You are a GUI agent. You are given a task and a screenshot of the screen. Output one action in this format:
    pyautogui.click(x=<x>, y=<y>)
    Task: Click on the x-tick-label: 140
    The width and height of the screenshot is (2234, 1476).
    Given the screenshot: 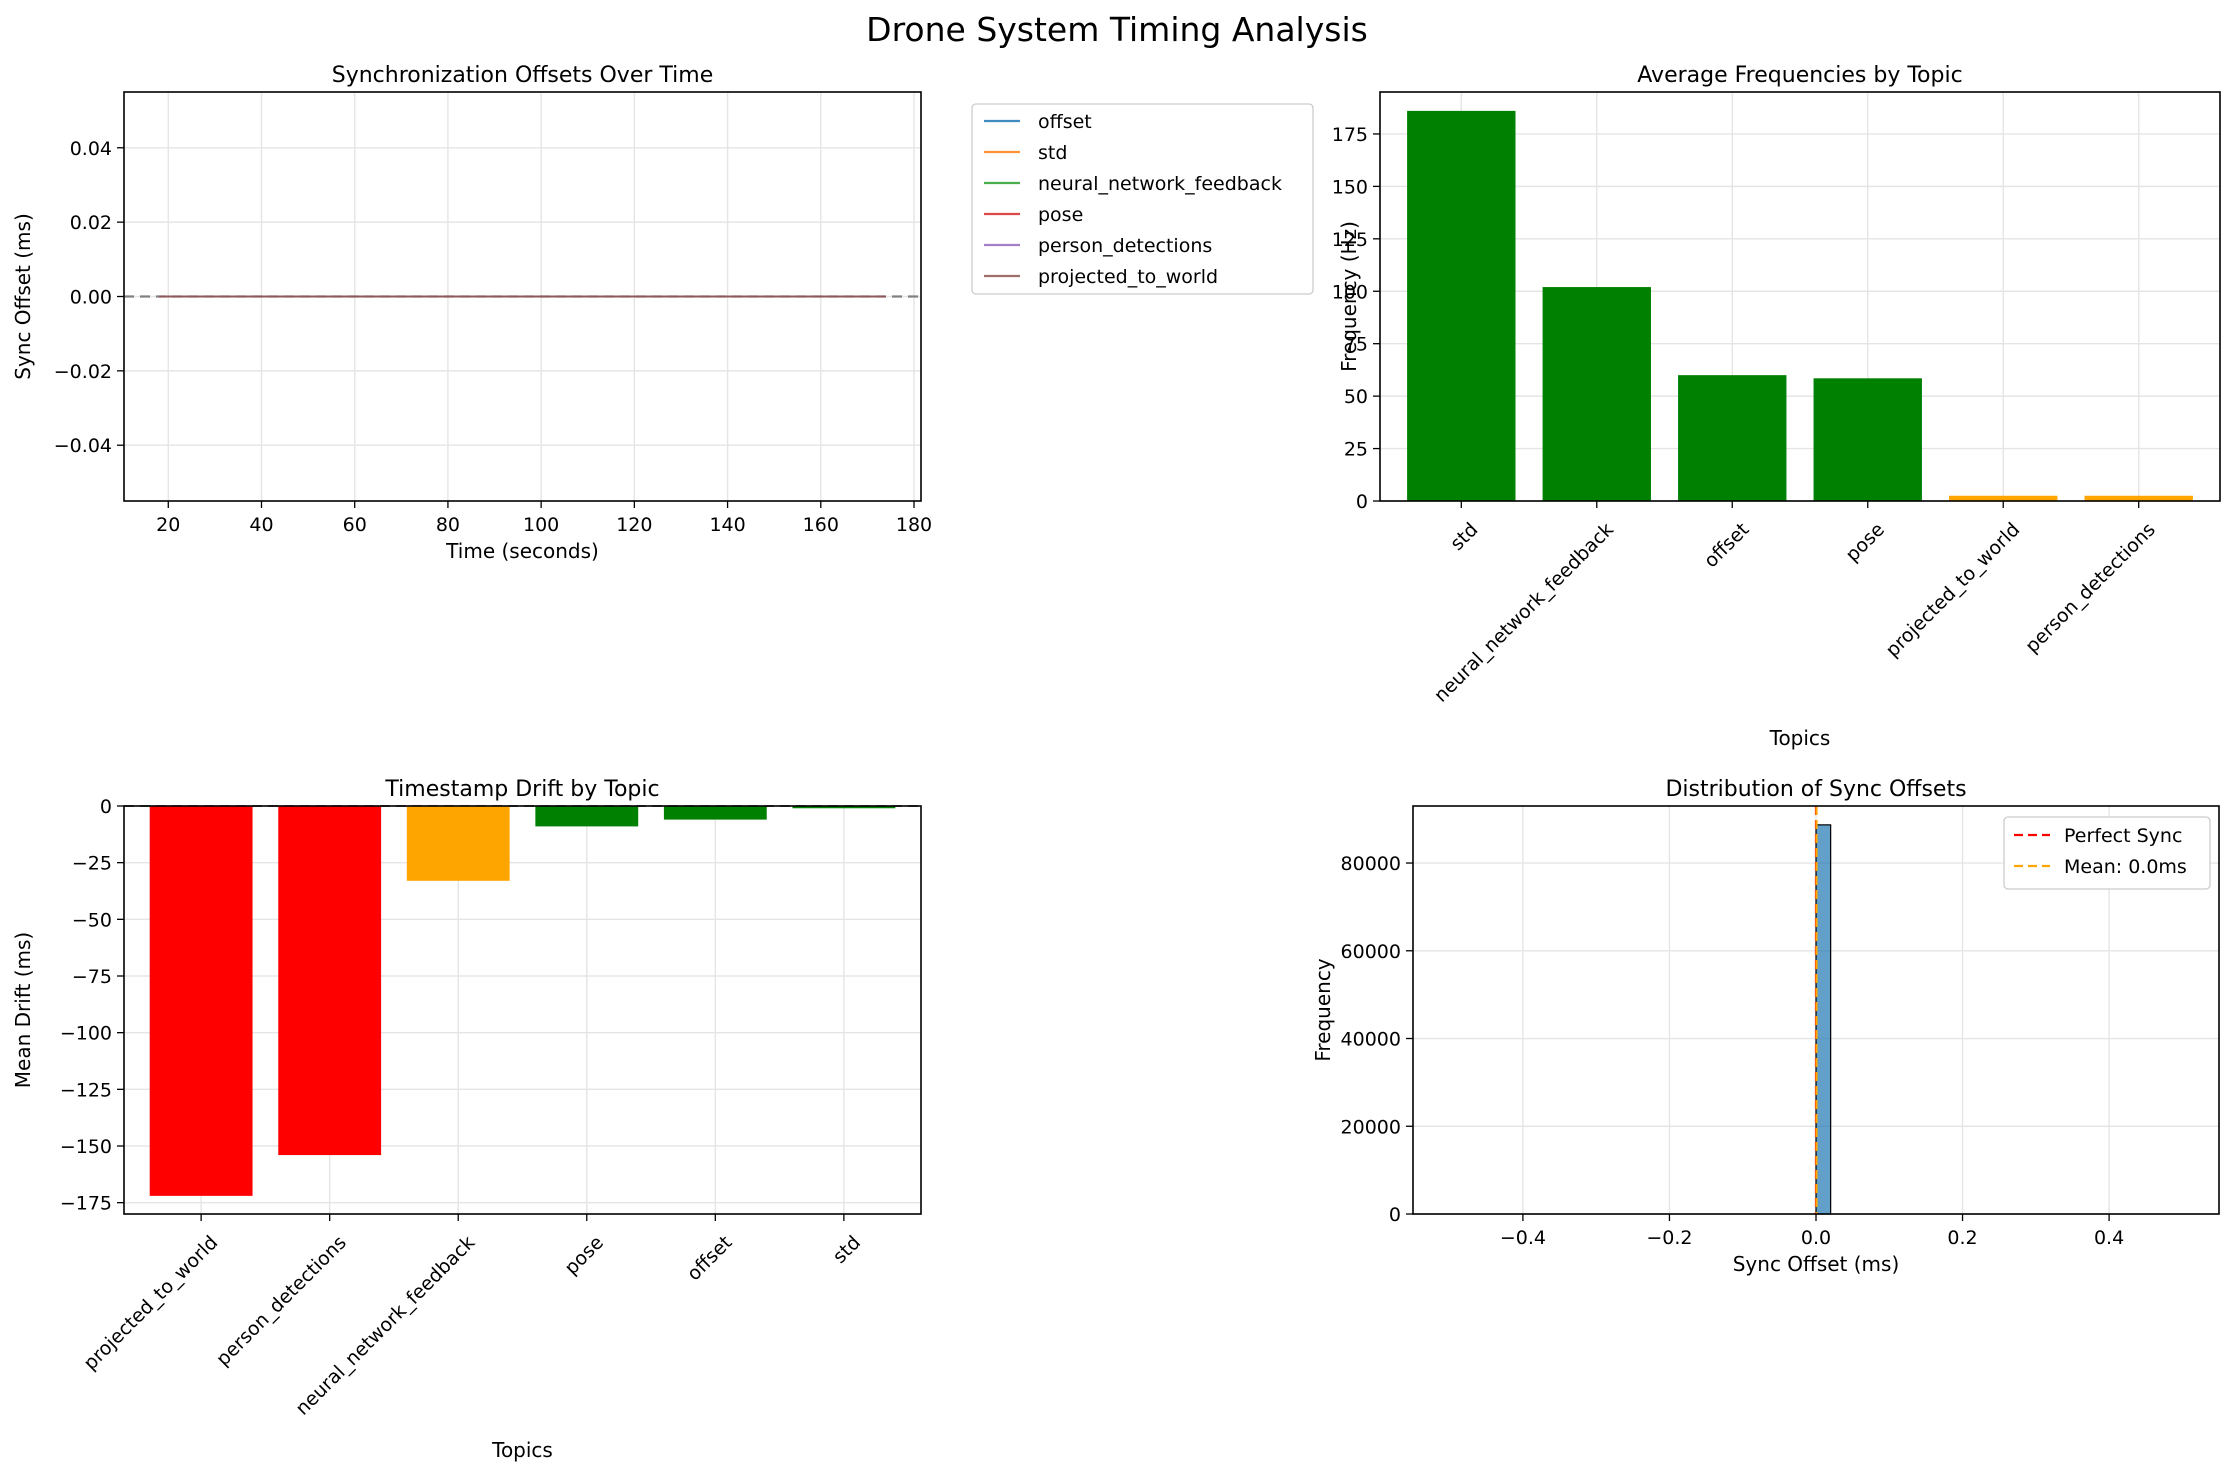 What is the action you would take?
    pyautogui.click(x=727, y=525)
    